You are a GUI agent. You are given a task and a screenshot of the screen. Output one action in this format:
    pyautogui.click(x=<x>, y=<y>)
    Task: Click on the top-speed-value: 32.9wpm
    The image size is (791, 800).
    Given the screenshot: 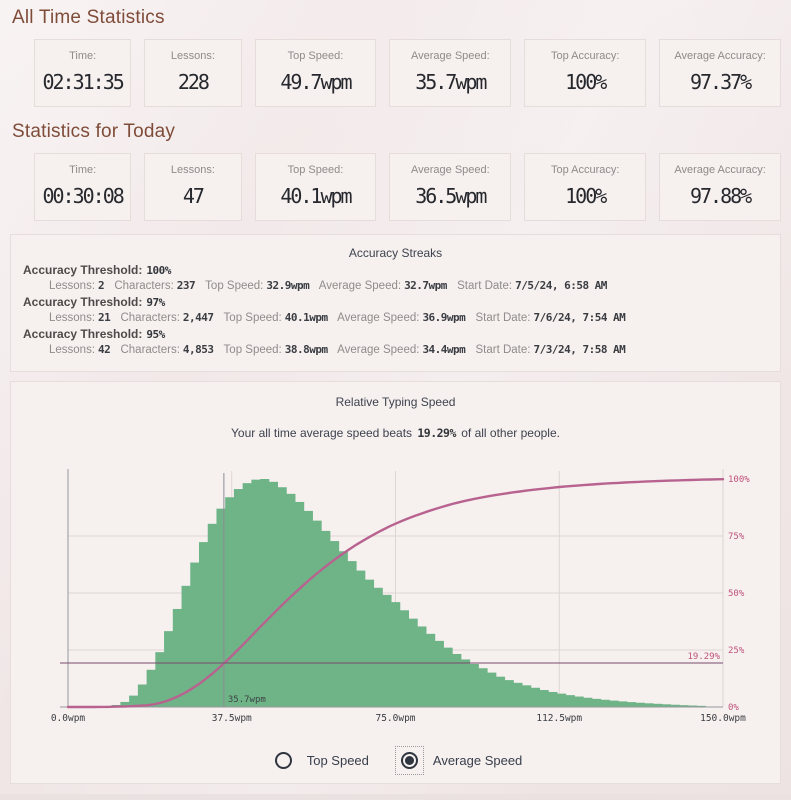 What is the action you would take?
    pyautogui.click(x=288, y=285)
    